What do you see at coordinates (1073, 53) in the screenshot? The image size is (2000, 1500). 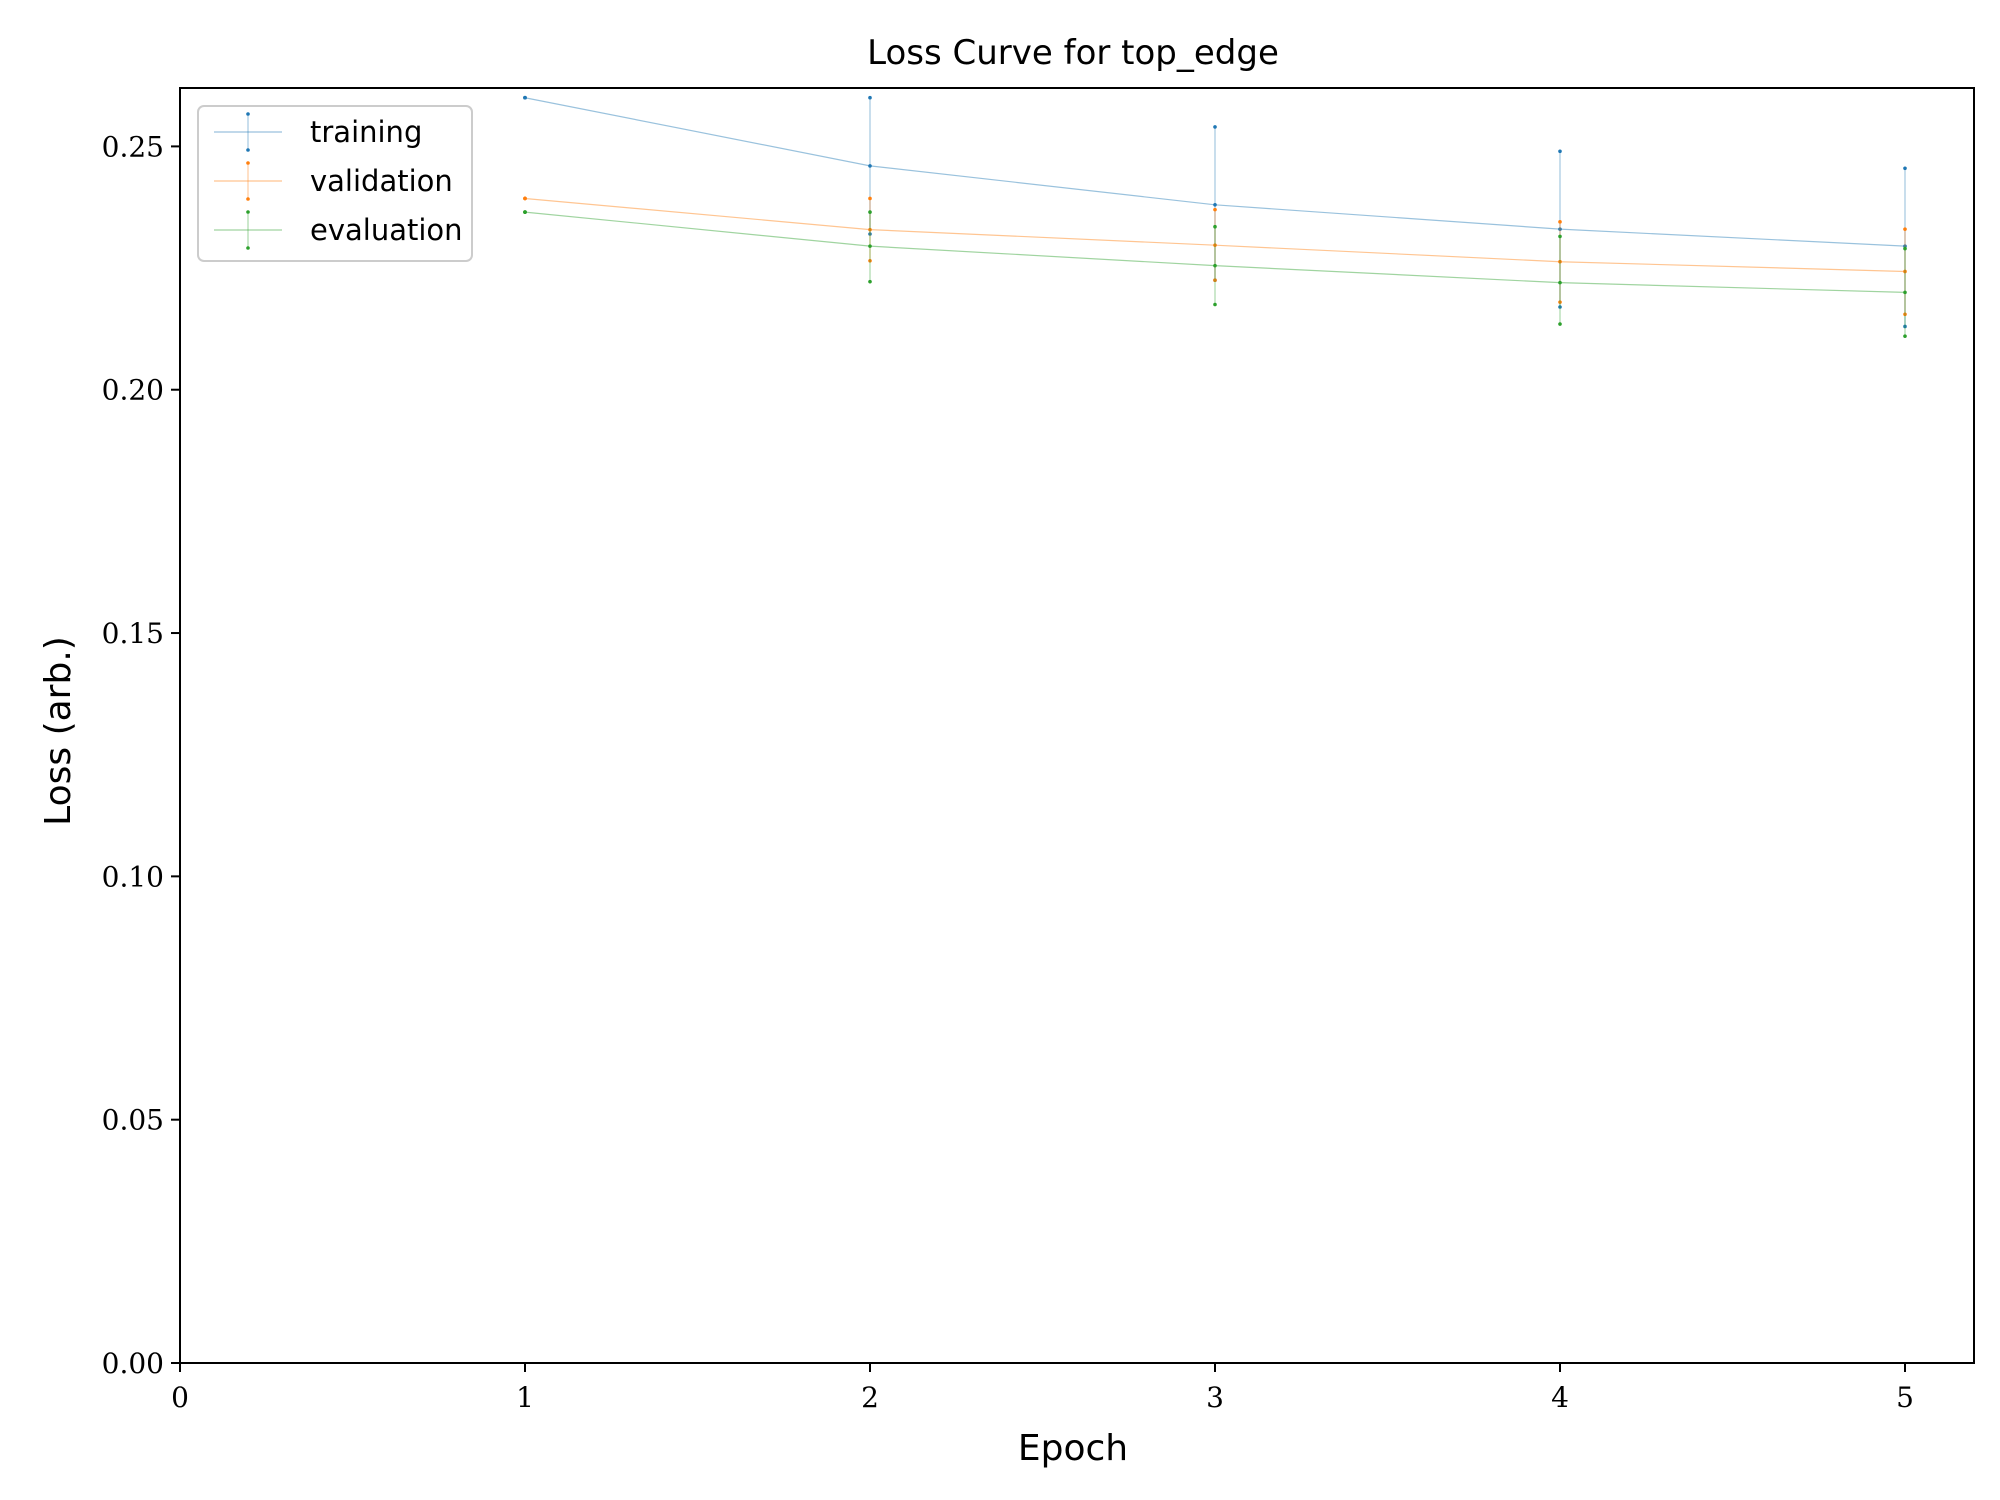 I see `chart-title: Loss Curve for top_edge` at bounding box center [1073, 53].